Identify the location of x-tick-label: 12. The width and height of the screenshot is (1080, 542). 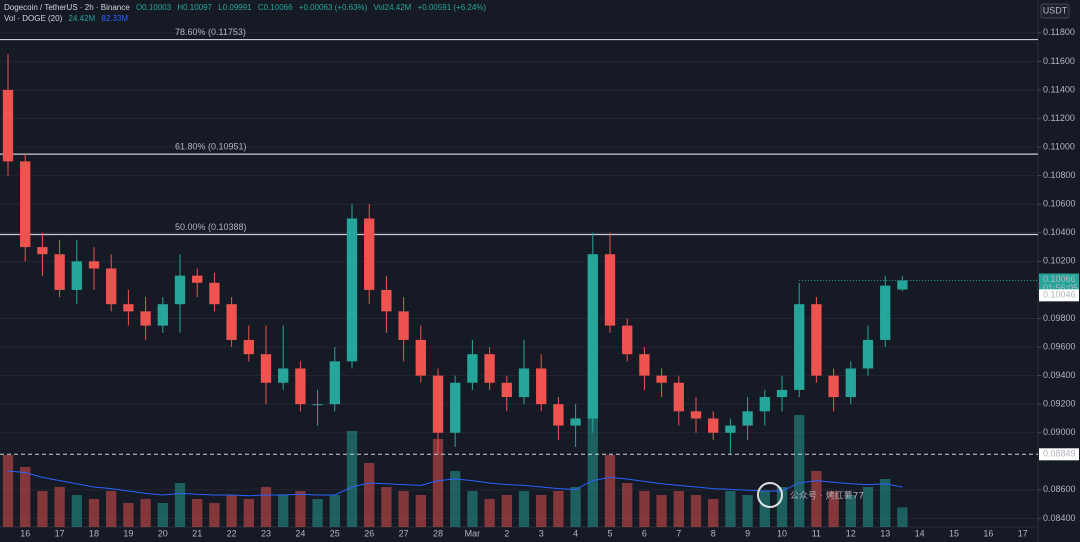
(851, 533).